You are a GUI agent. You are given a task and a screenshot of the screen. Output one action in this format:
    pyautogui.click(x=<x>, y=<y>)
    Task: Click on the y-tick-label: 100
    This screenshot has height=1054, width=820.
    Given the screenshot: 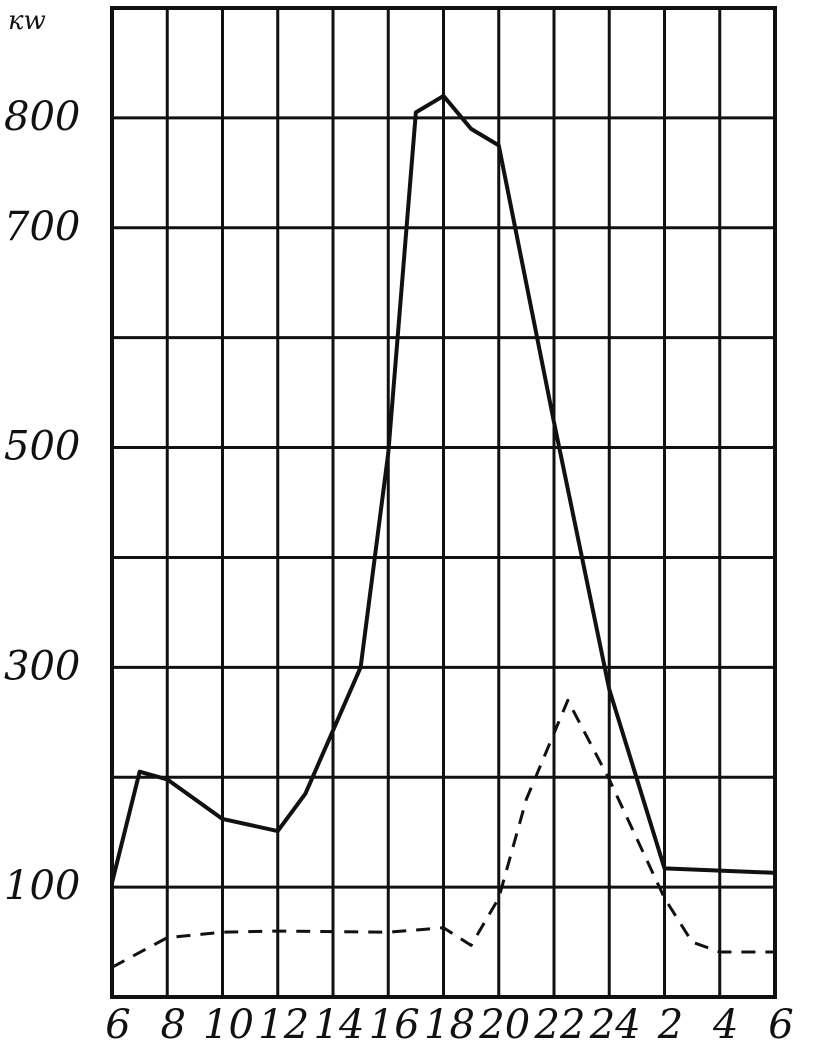 What is the action you would take?
    pyautogui.click(x=42, y=886)
    